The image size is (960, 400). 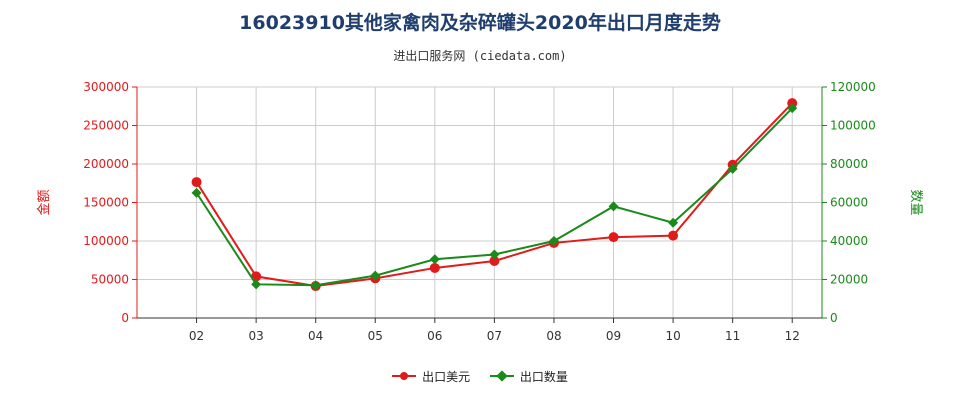 What do you see at coordinates (480, 375) in the screenshot?
I see `legend: 出口美元 出口数量` at bounding box center [480, 375].